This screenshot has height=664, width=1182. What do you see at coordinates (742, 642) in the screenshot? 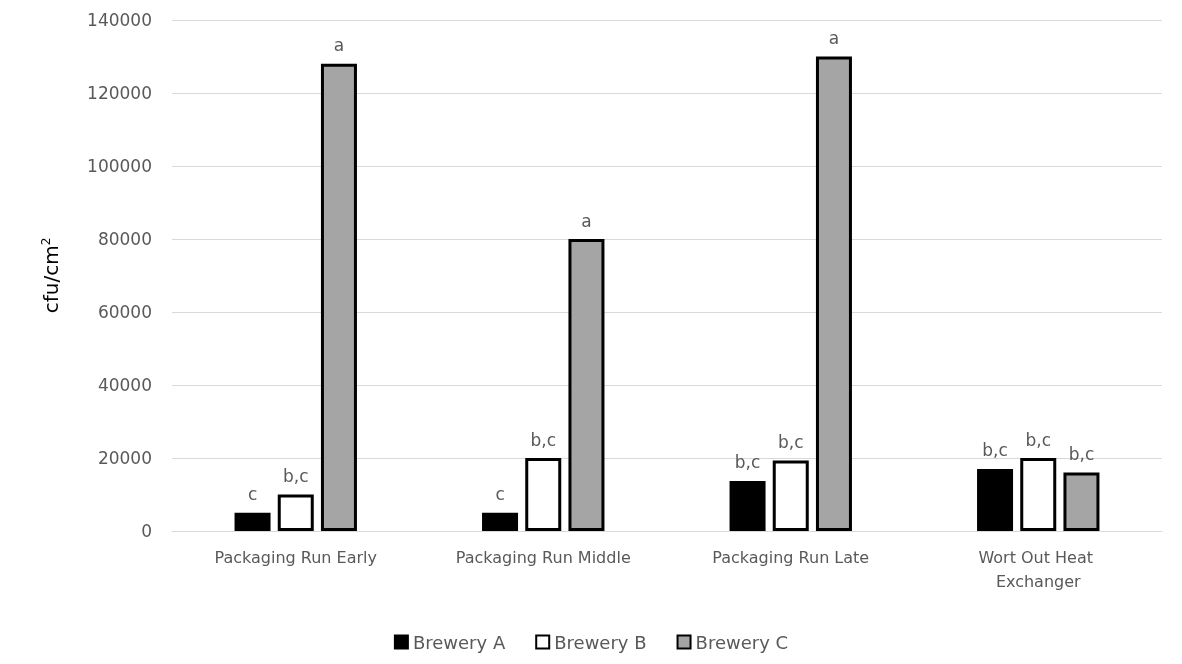
I see `legend-label: Brewery C` at bounding box center [742, 642].